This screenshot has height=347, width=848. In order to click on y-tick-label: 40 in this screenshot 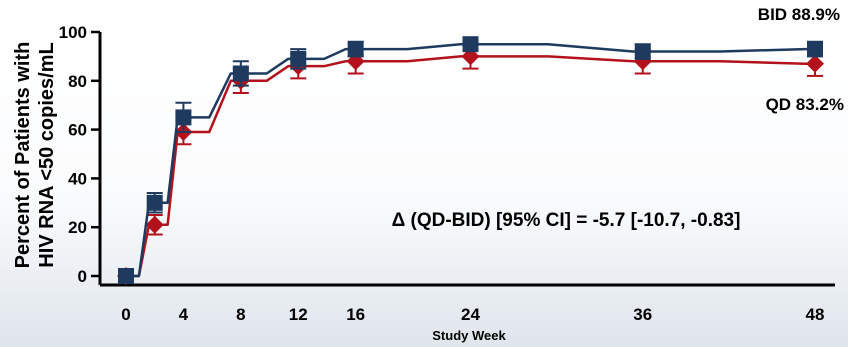, I will do `click(77, 178)`.